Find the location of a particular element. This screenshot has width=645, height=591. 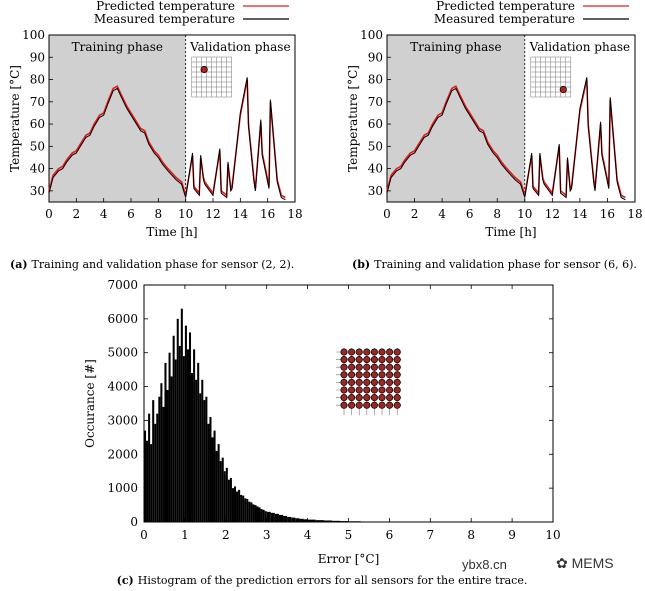

caption-label: (b) is located at coordinates (361, 264).